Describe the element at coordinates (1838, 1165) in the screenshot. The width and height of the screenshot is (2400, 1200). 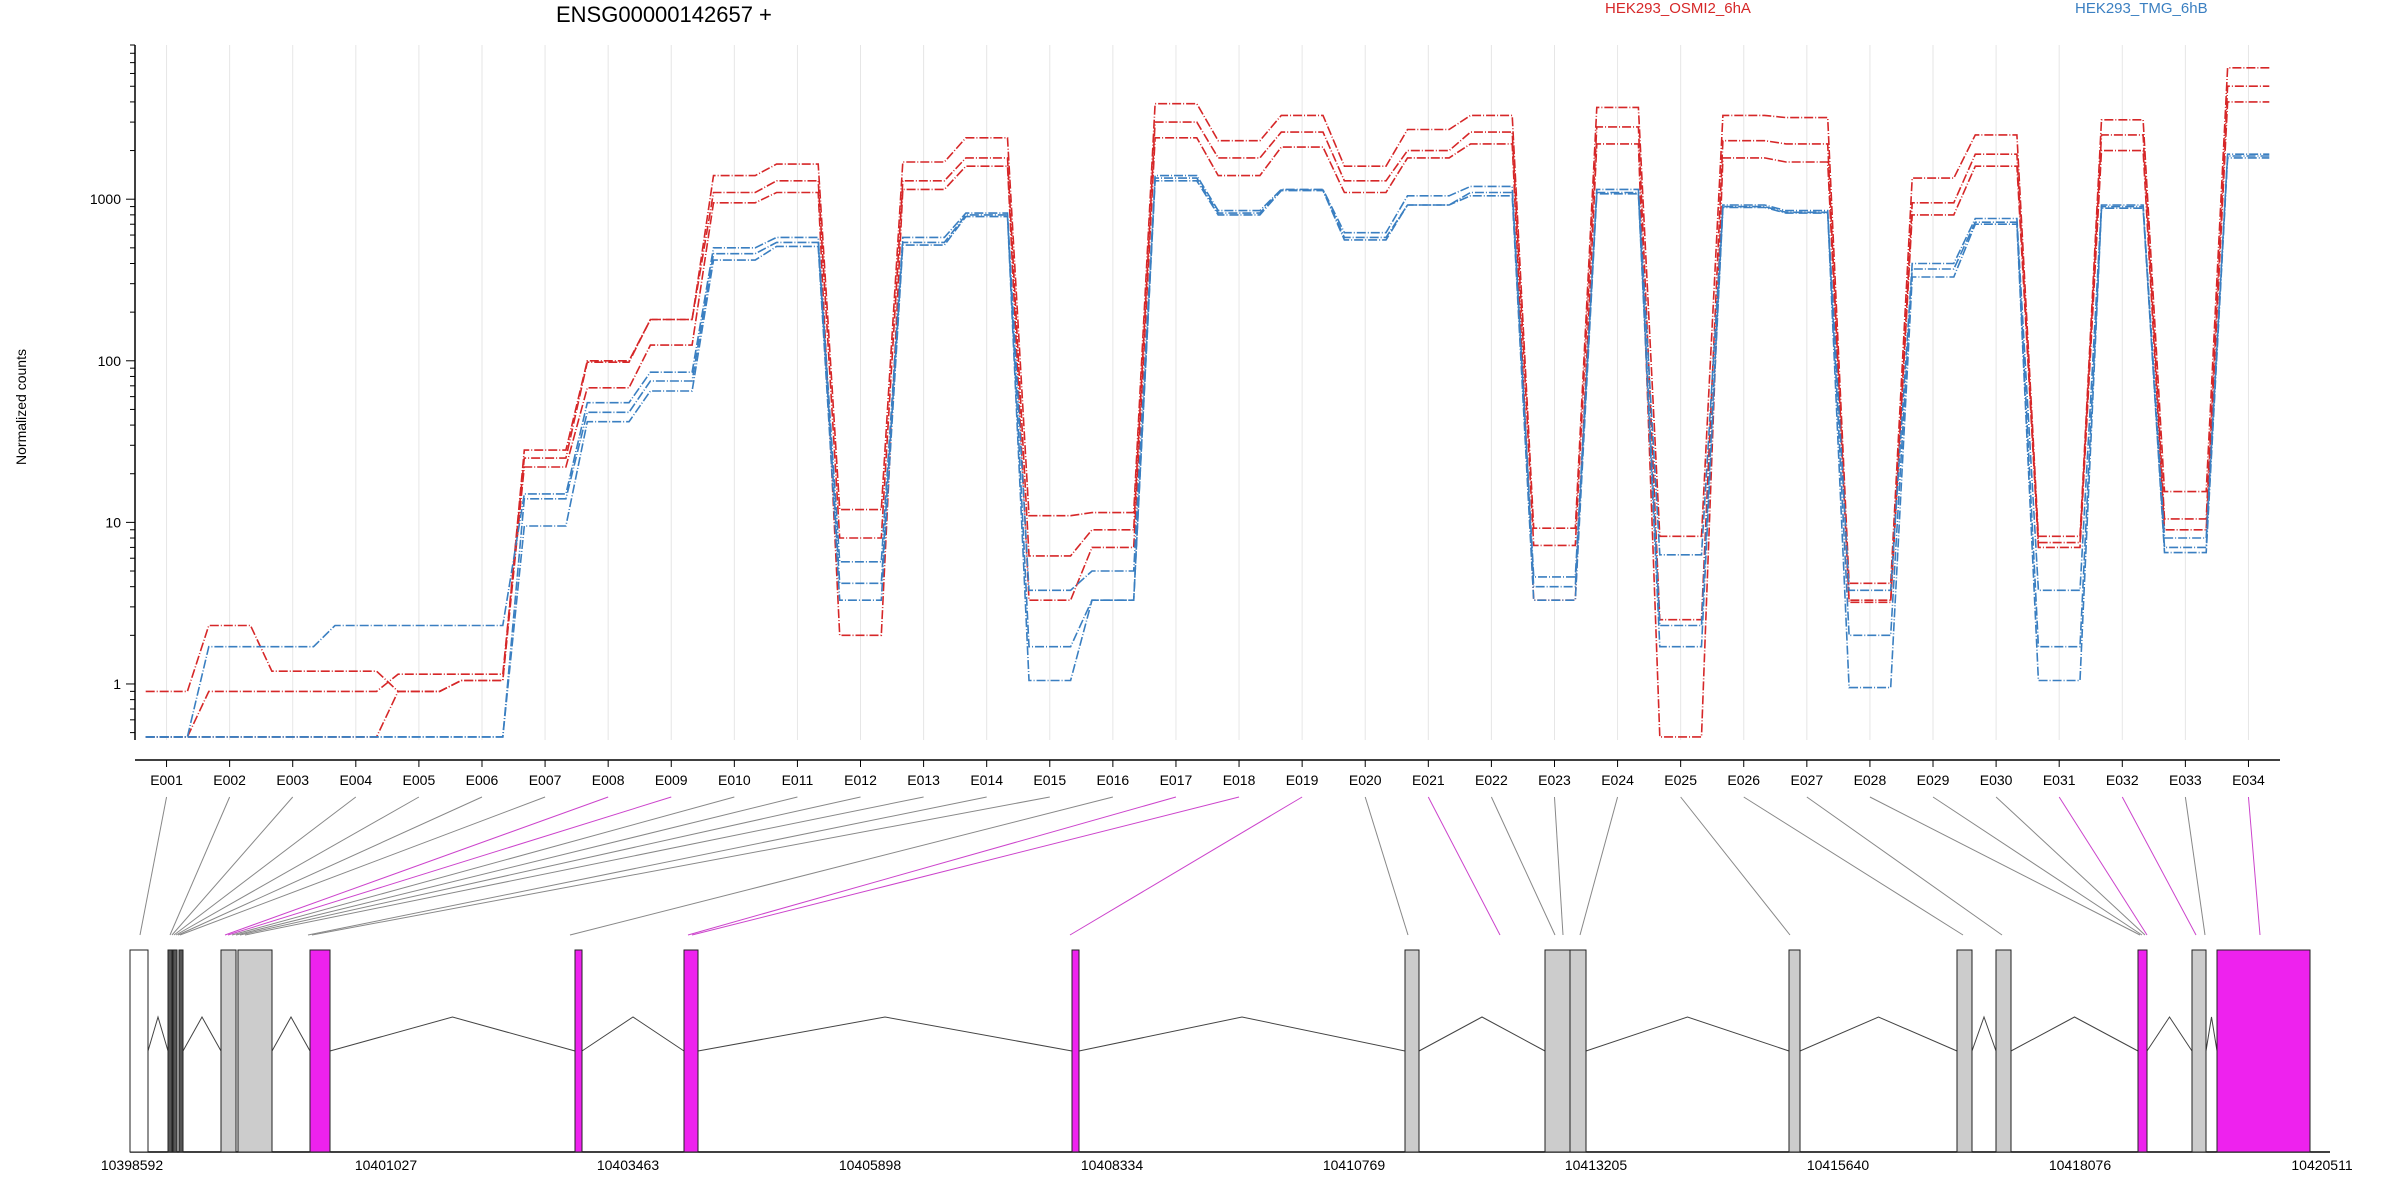
I see `genomic-coordinate-label: 10415640` at that location.